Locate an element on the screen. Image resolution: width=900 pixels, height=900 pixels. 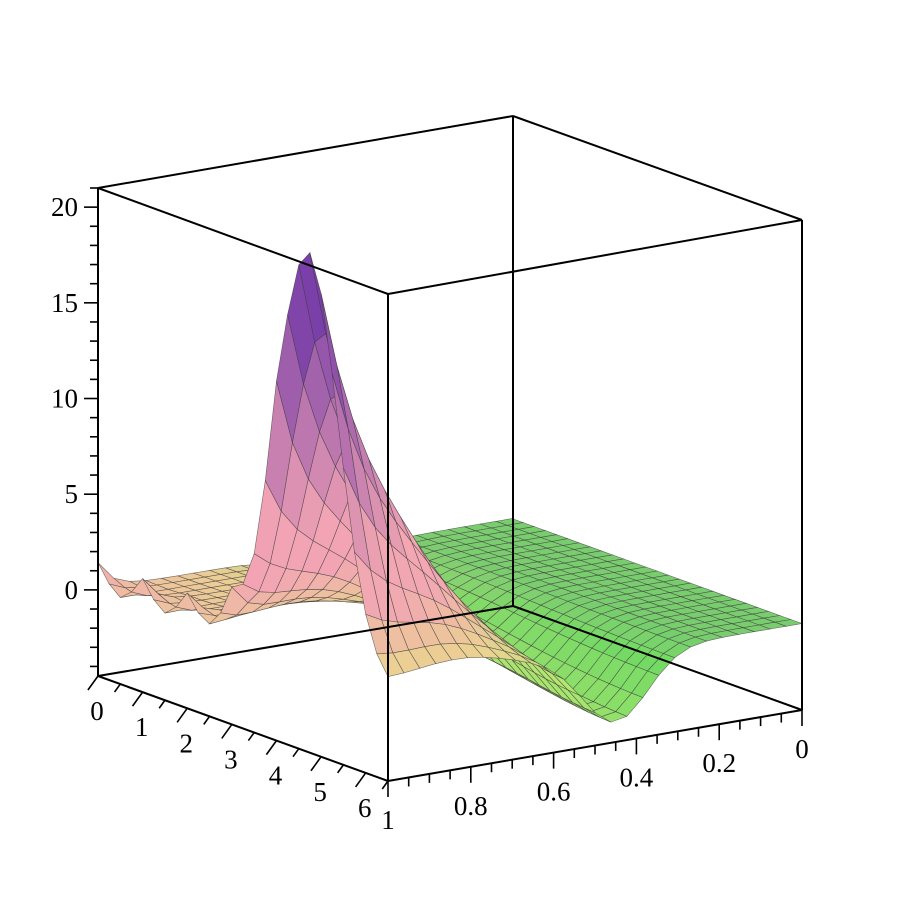
z-tick-label: 10 is located at coordinates (64, 399).